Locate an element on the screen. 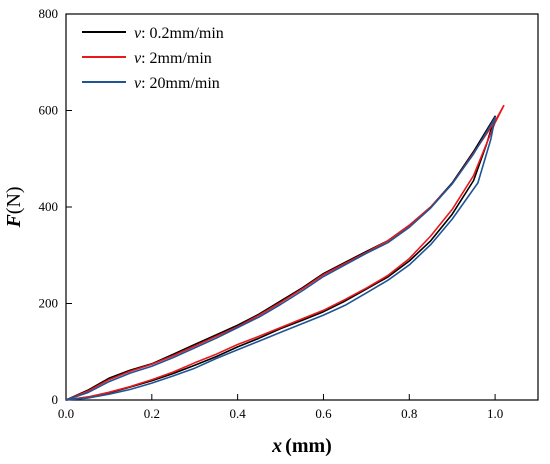  x-axis-var: x is located at coordinates (276, 446).